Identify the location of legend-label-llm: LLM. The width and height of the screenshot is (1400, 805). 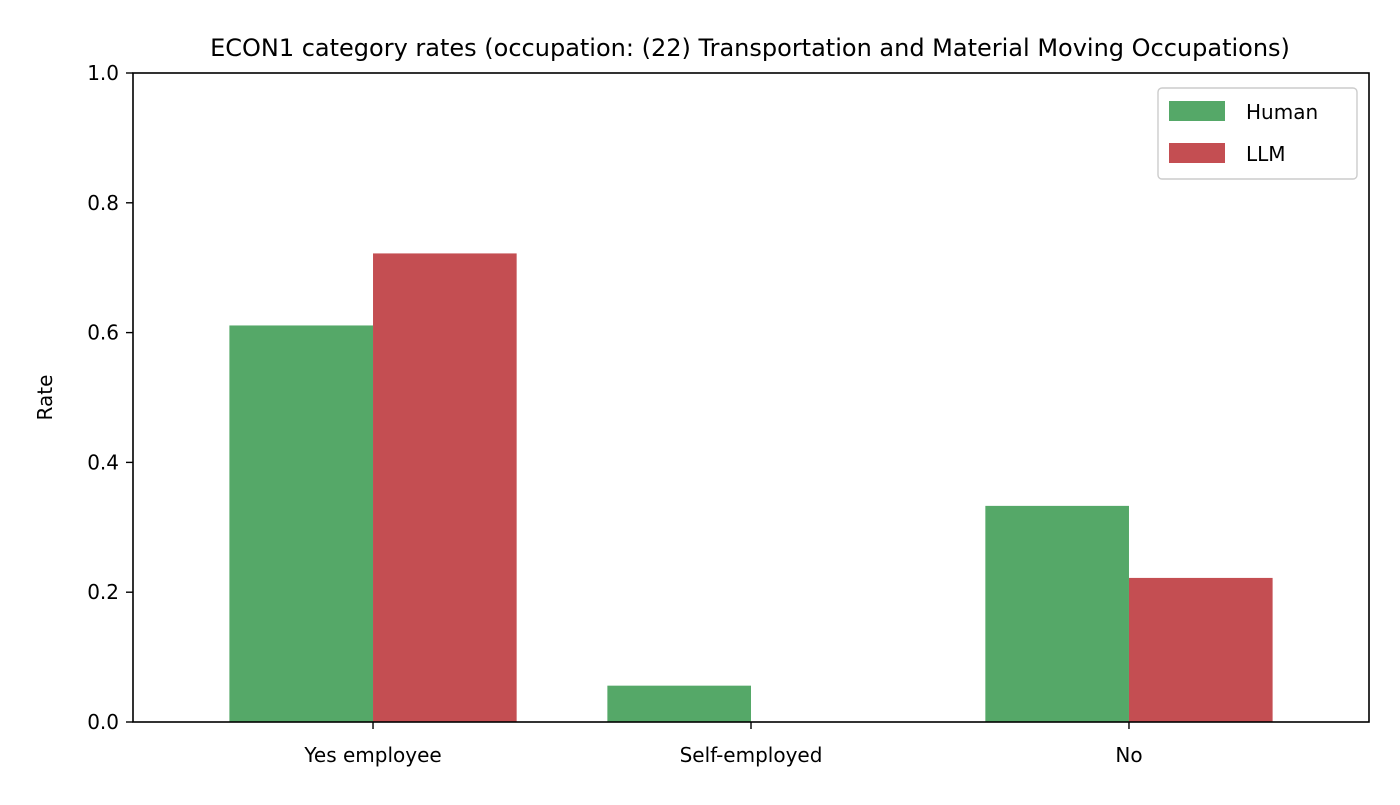
(1266, 154).